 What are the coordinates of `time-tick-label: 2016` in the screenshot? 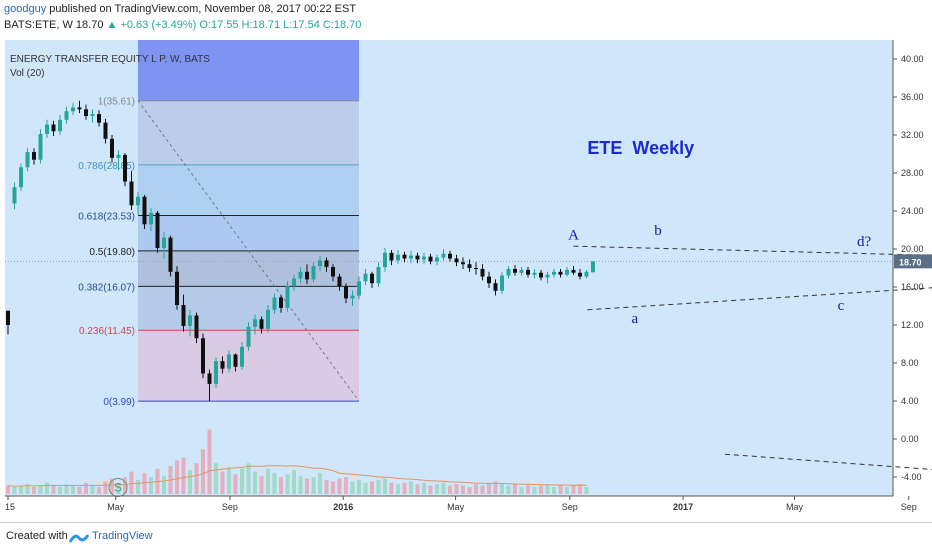 It's located at (343, 507).